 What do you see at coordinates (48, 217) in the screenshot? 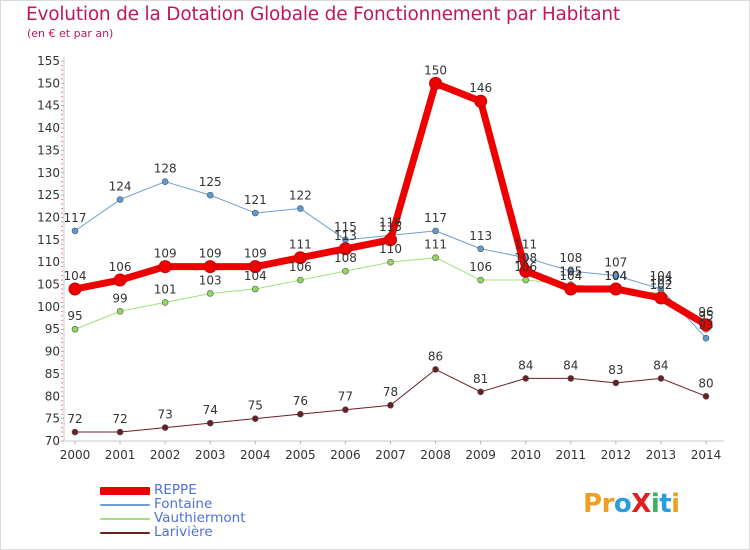
I see `y-tick-label: 120` at bounding box center [48, 217].